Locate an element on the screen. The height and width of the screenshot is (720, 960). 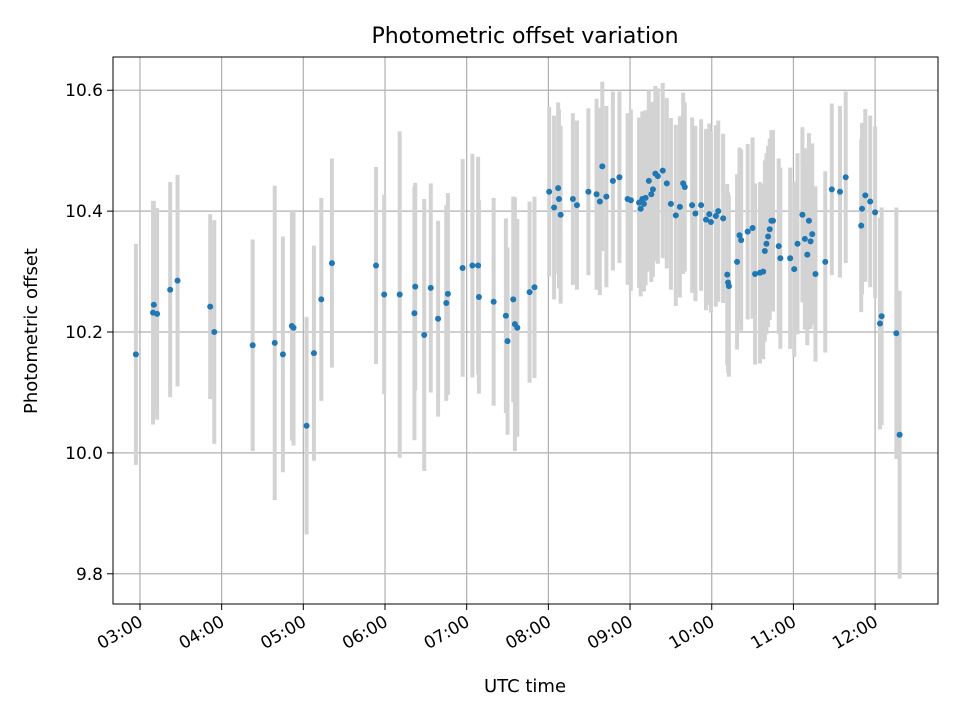
y-tick-label: 9.8 is located at coordinates (89, 575).